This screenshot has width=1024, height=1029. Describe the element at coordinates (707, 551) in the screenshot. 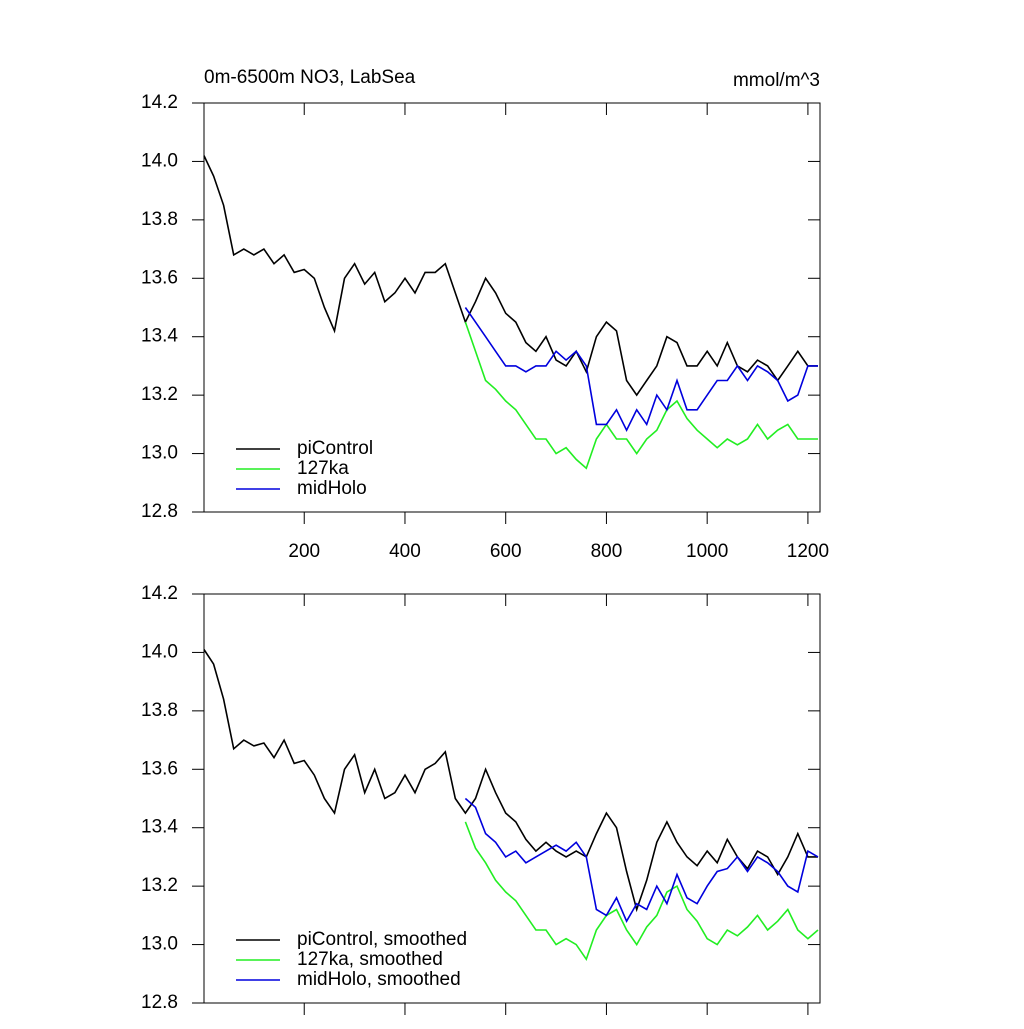

I see `x-tick-label: 1000` at that location.